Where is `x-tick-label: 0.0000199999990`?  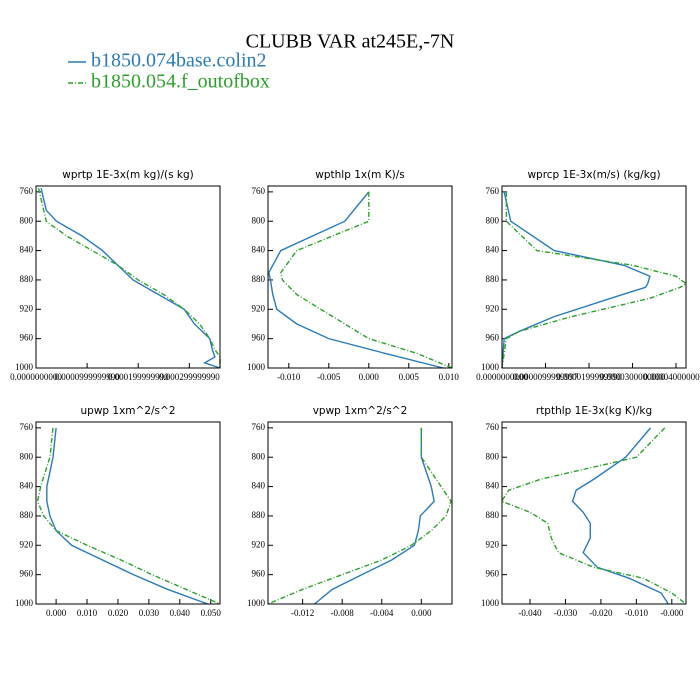 x-tick-label: 0.0000199999990 is located at coordinates (589, 377).